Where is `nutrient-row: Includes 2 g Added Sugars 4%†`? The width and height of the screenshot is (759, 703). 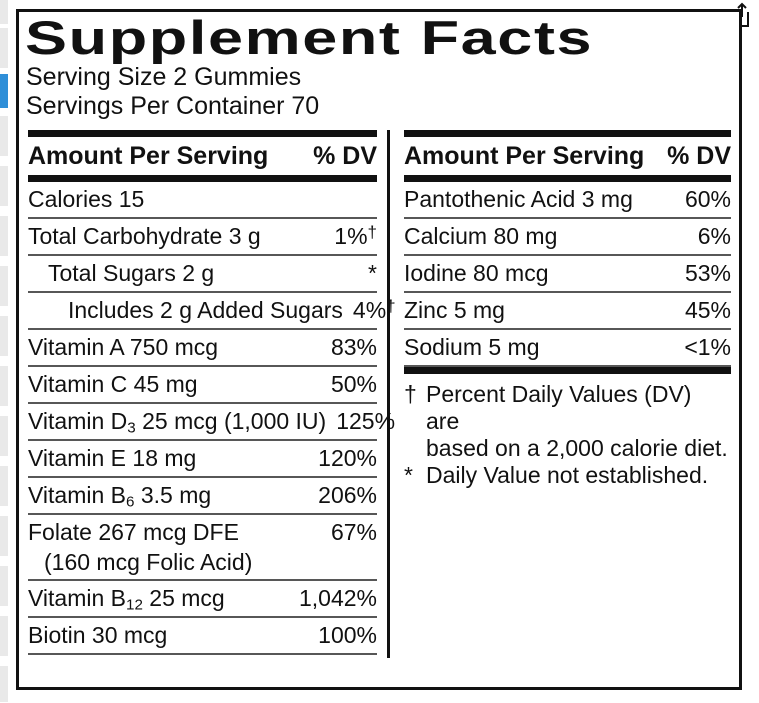 nutrient-row: Includes 2 g Added Sugars 4%† is located at coordinates (212, 310).